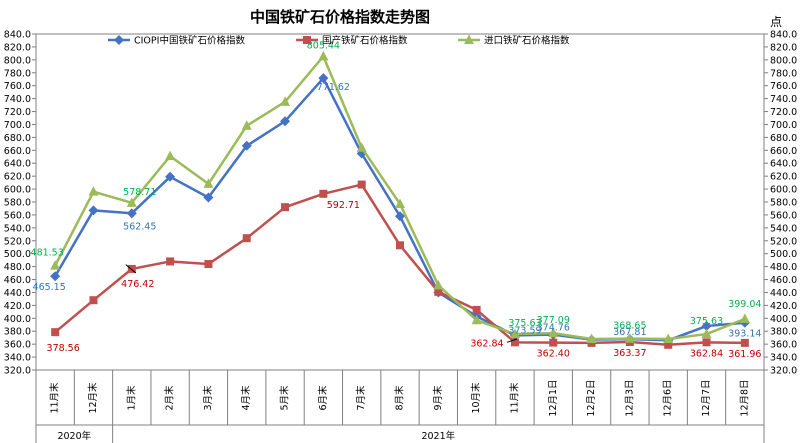 The image size is (804, 443). Describe the element at coordinates (17, 138) in the screenshot. I see `left-tick-label: 680.0` at that location.